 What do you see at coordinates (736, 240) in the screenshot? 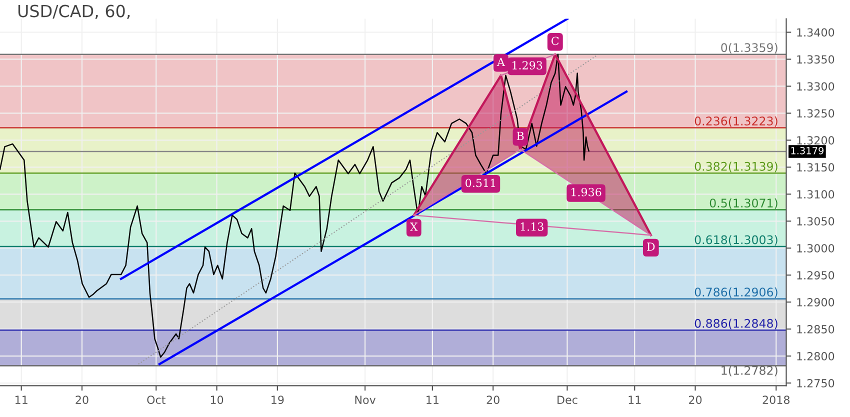
I see `ref-line-label: 0.618(1.3003)` at bounding box center [736, 240].